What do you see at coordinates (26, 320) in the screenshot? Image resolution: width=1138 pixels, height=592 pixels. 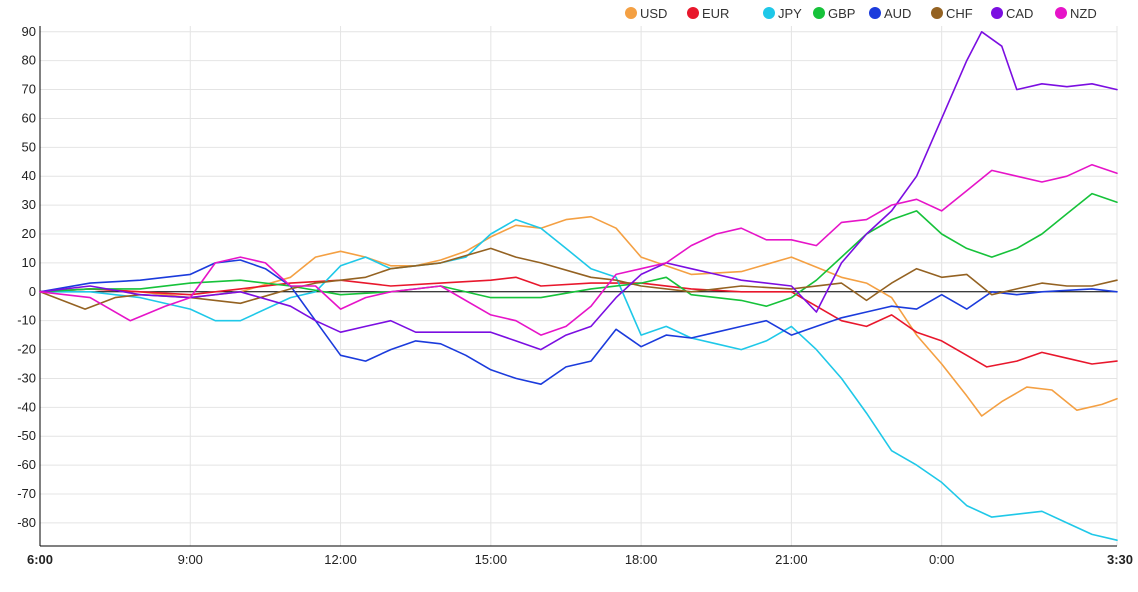 I see `y-tick-label: -10` at bounding box center [26, 320].